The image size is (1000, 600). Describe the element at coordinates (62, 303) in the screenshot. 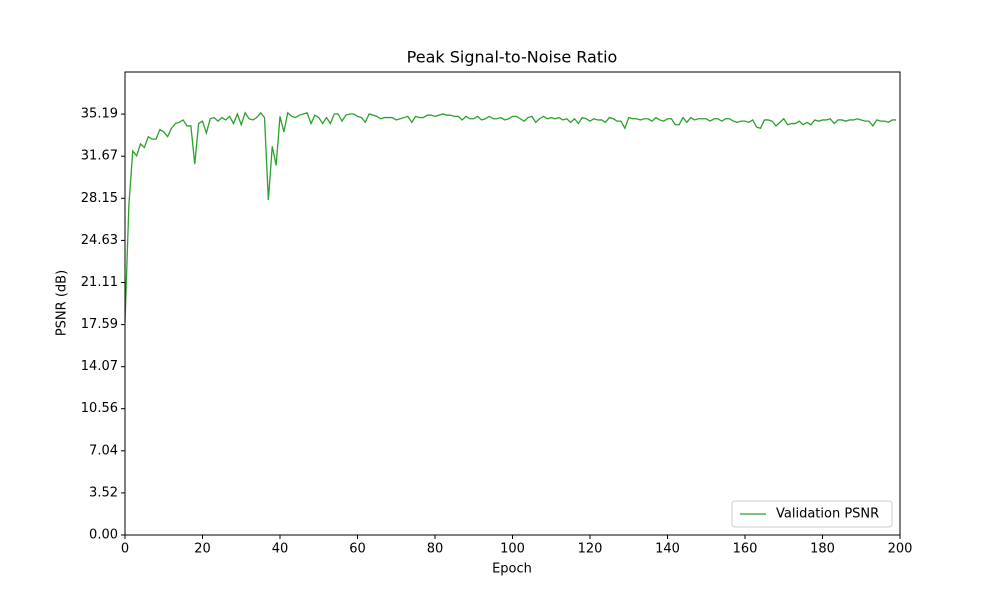

I see `y-axis-label: PSNR (dB)` at that location.